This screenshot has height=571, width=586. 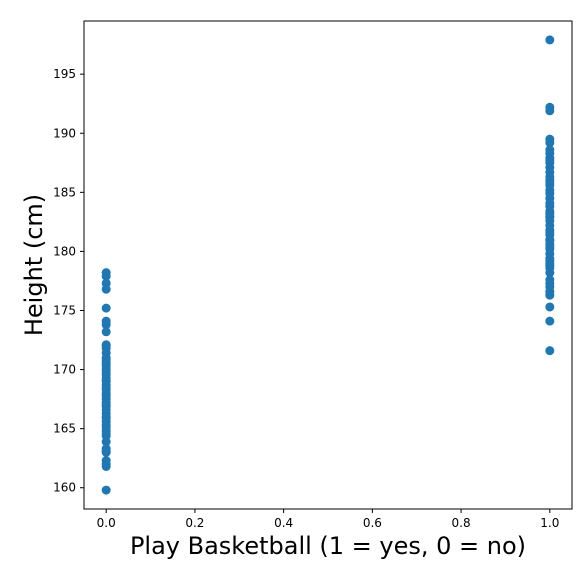 I want to click on x-tick-label: 1.0, so click(x=549, y=523).